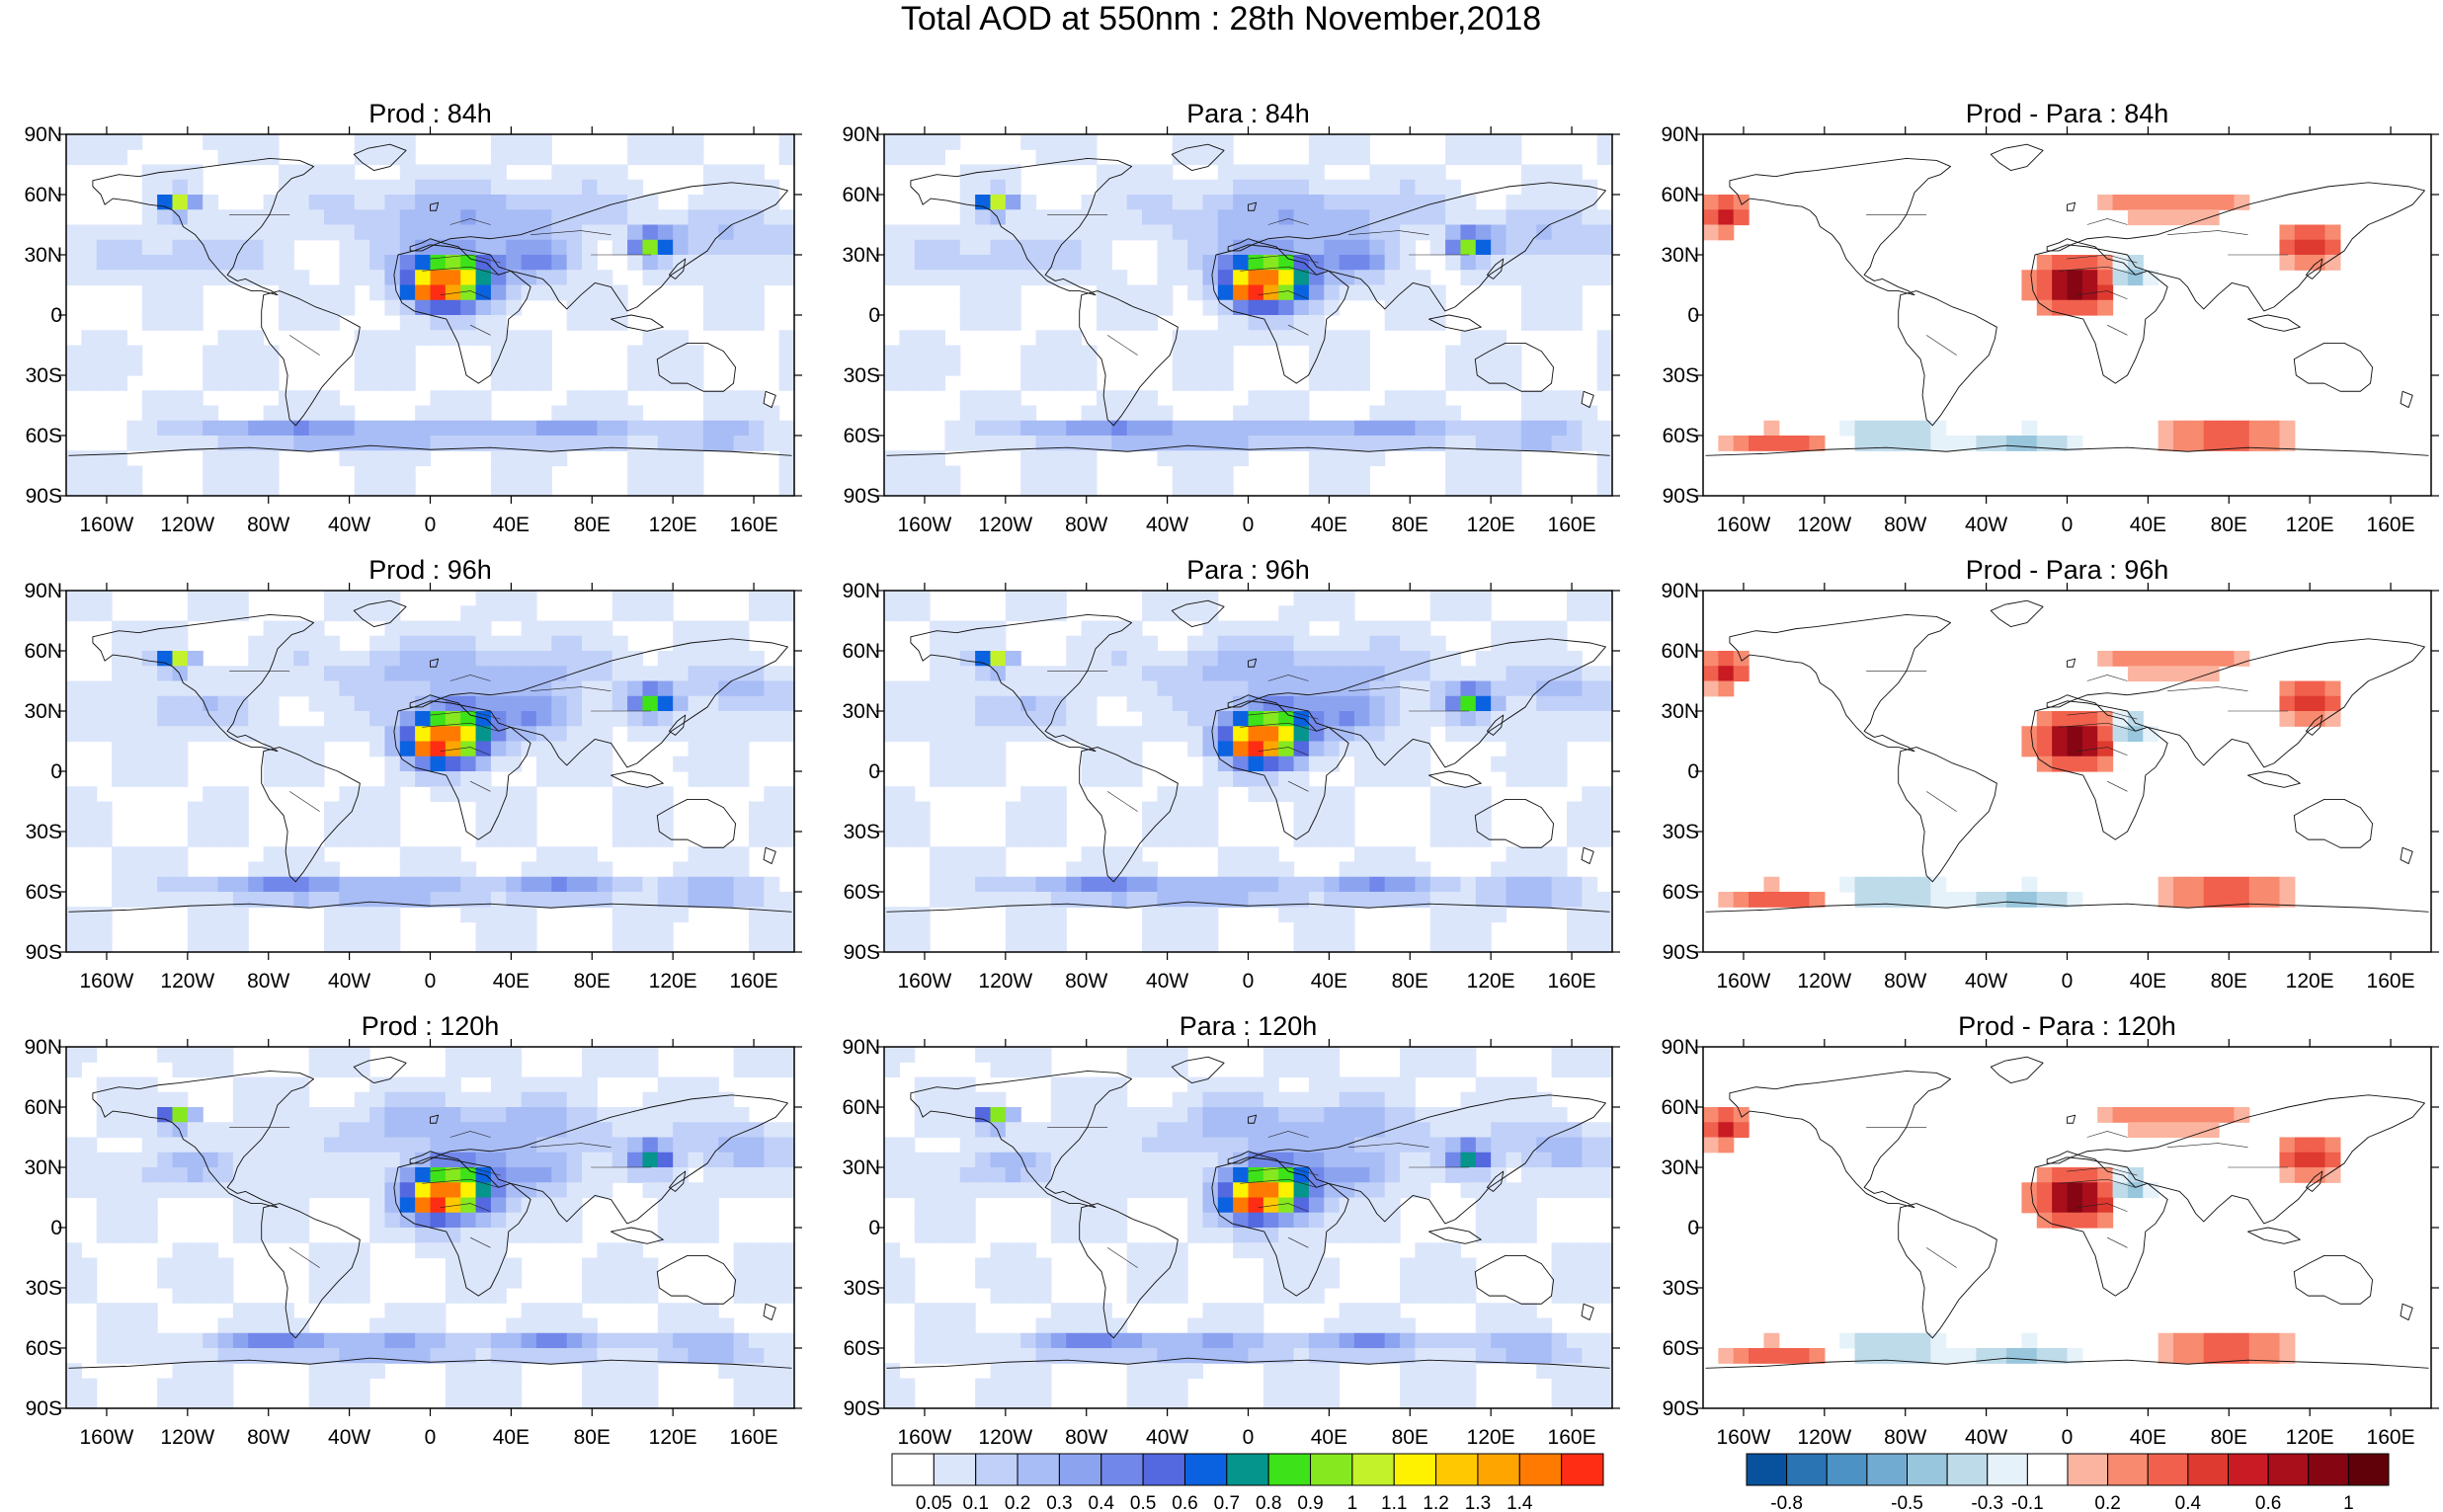 The width and height of the screenshot is (2443, 1512). Describe the element at coordinates (2067, 1026) in the screenshot. I see `panel-title: Prod - Para : 120h` at that location.